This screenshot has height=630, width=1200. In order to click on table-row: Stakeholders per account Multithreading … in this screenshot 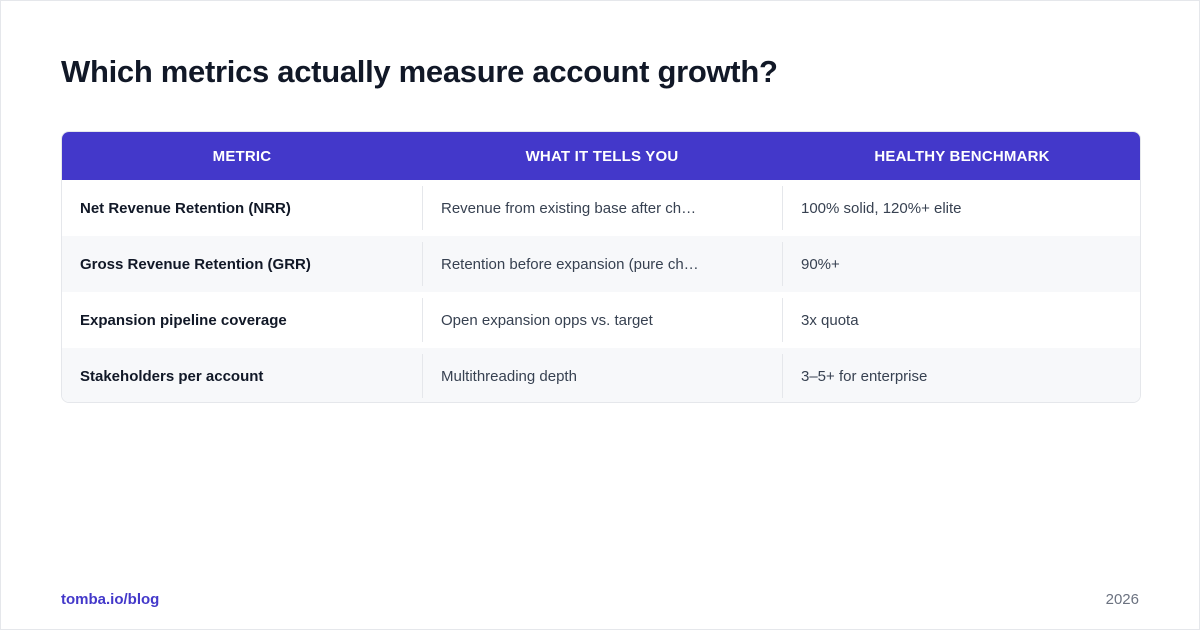, I will do `click(601, 375)`.